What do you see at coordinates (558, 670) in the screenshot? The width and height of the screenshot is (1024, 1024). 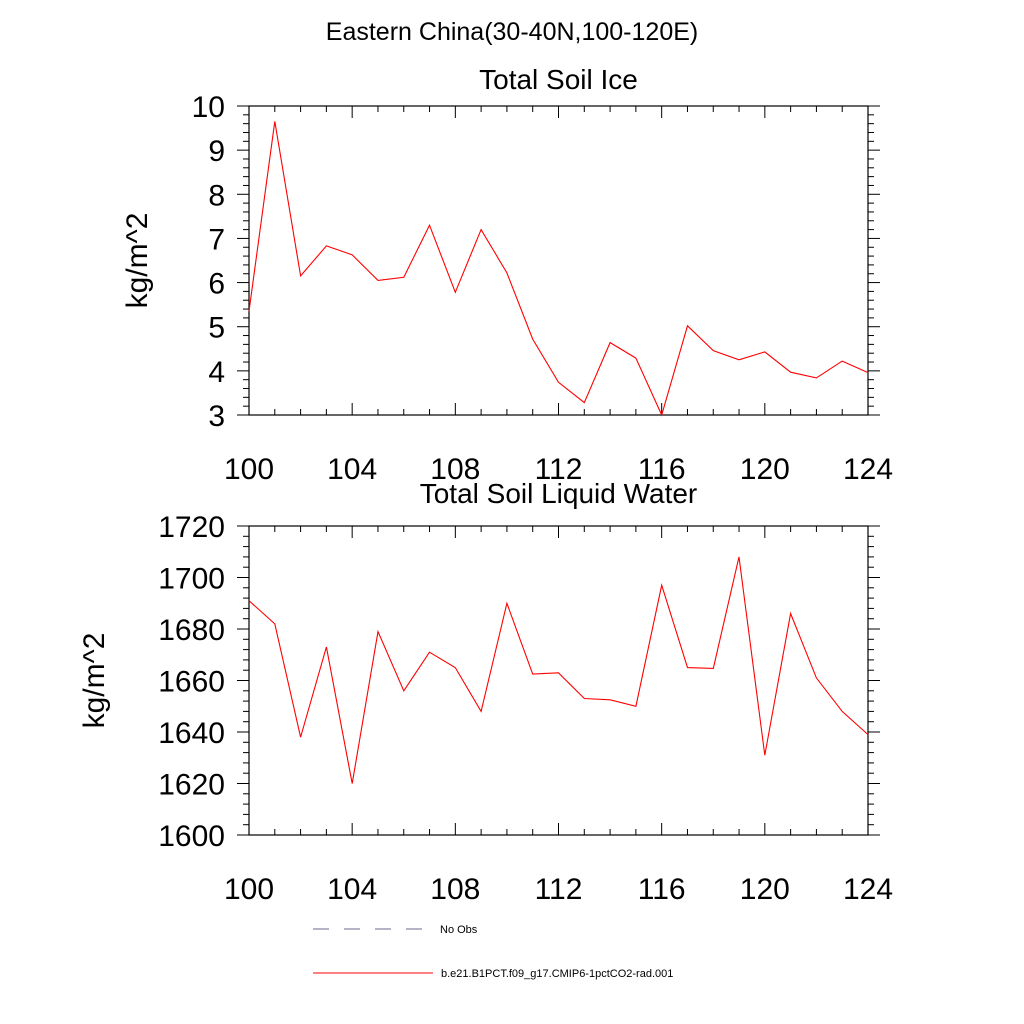 I see `series-line` at bounding box center [558, 670].